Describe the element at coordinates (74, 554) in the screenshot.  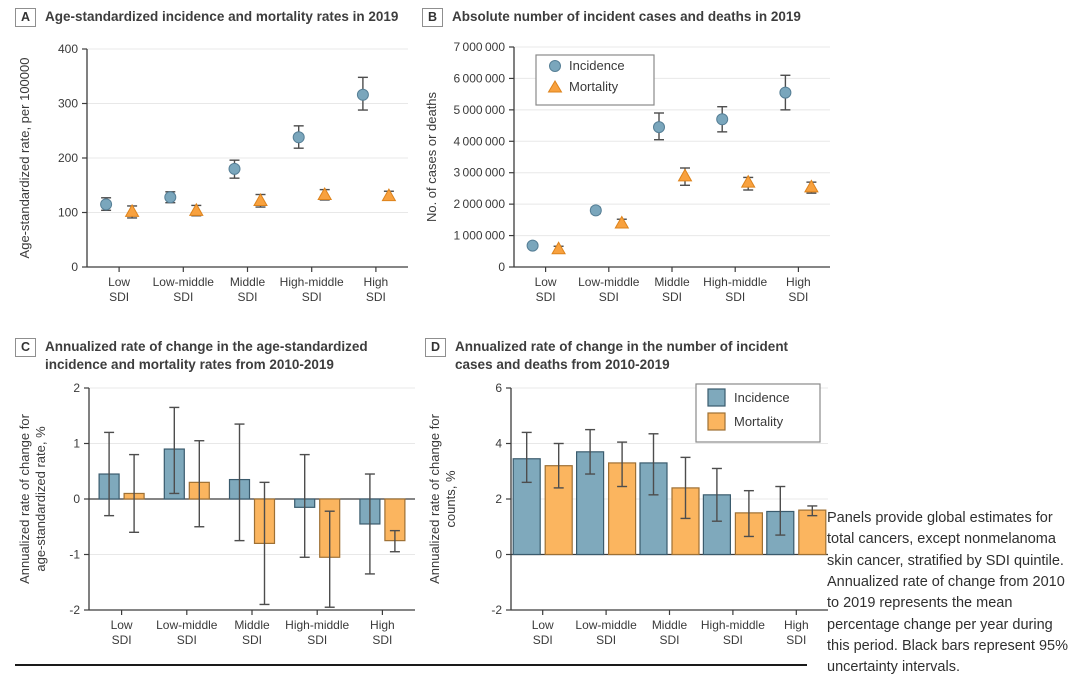
I see `svg-text: -1` at that location.